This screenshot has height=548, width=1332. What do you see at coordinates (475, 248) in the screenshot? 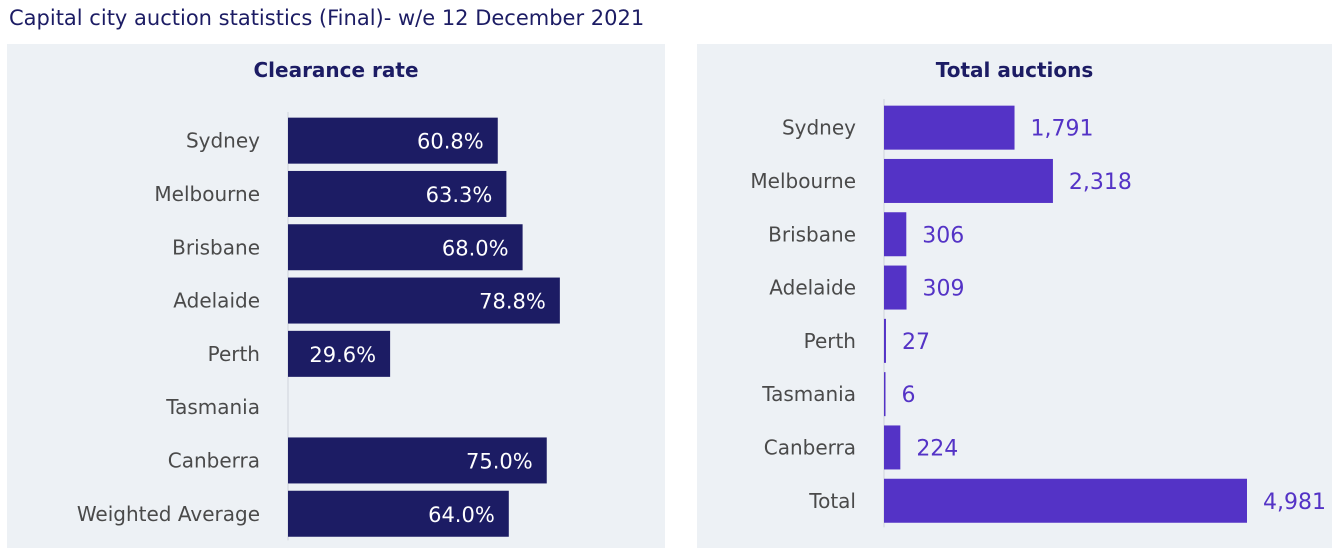
I see `clearance-value-brisbane: 68.0%` at bounding box center [475, 248].